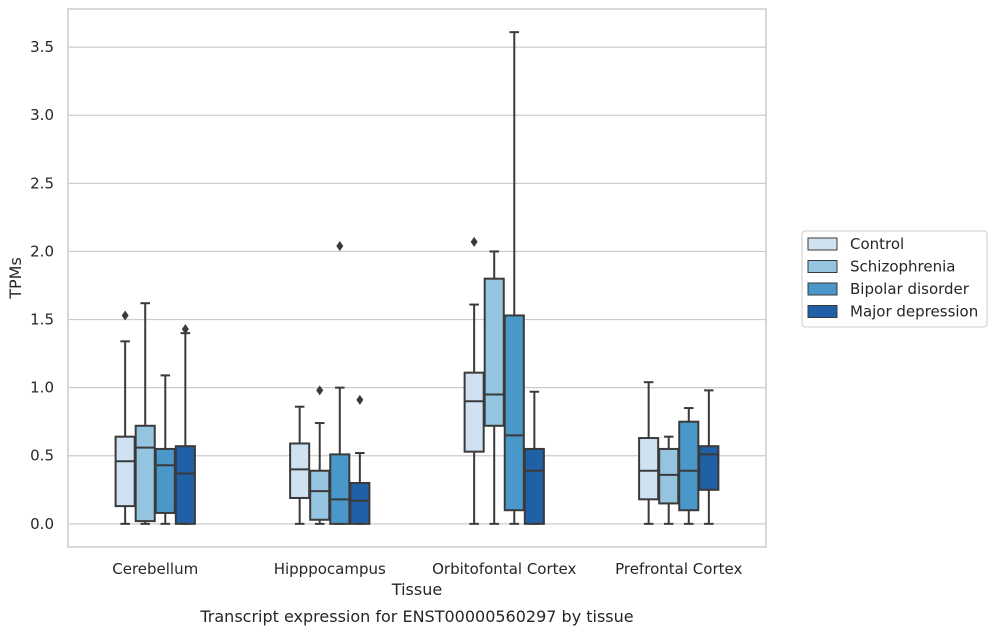  What do you see at coordinates (877, 244) in the screenshot?
I see `legend-label: Control` at bounding box center [877, 244].